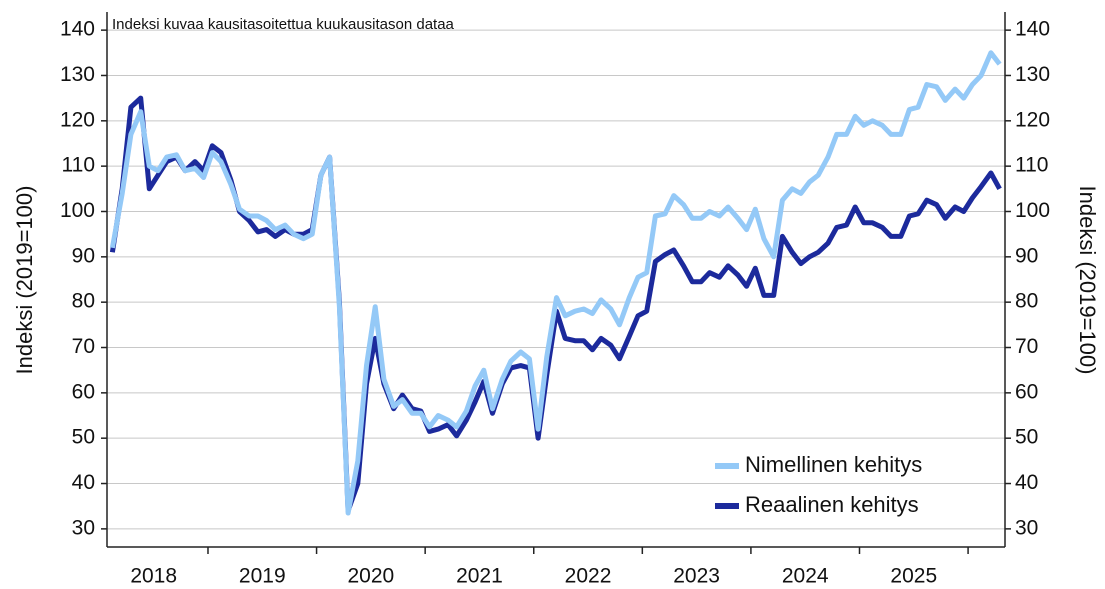  Describe the element at coordinates (1026, 391) in the screenshot. I see `y2-tick-label: 60` at that location.